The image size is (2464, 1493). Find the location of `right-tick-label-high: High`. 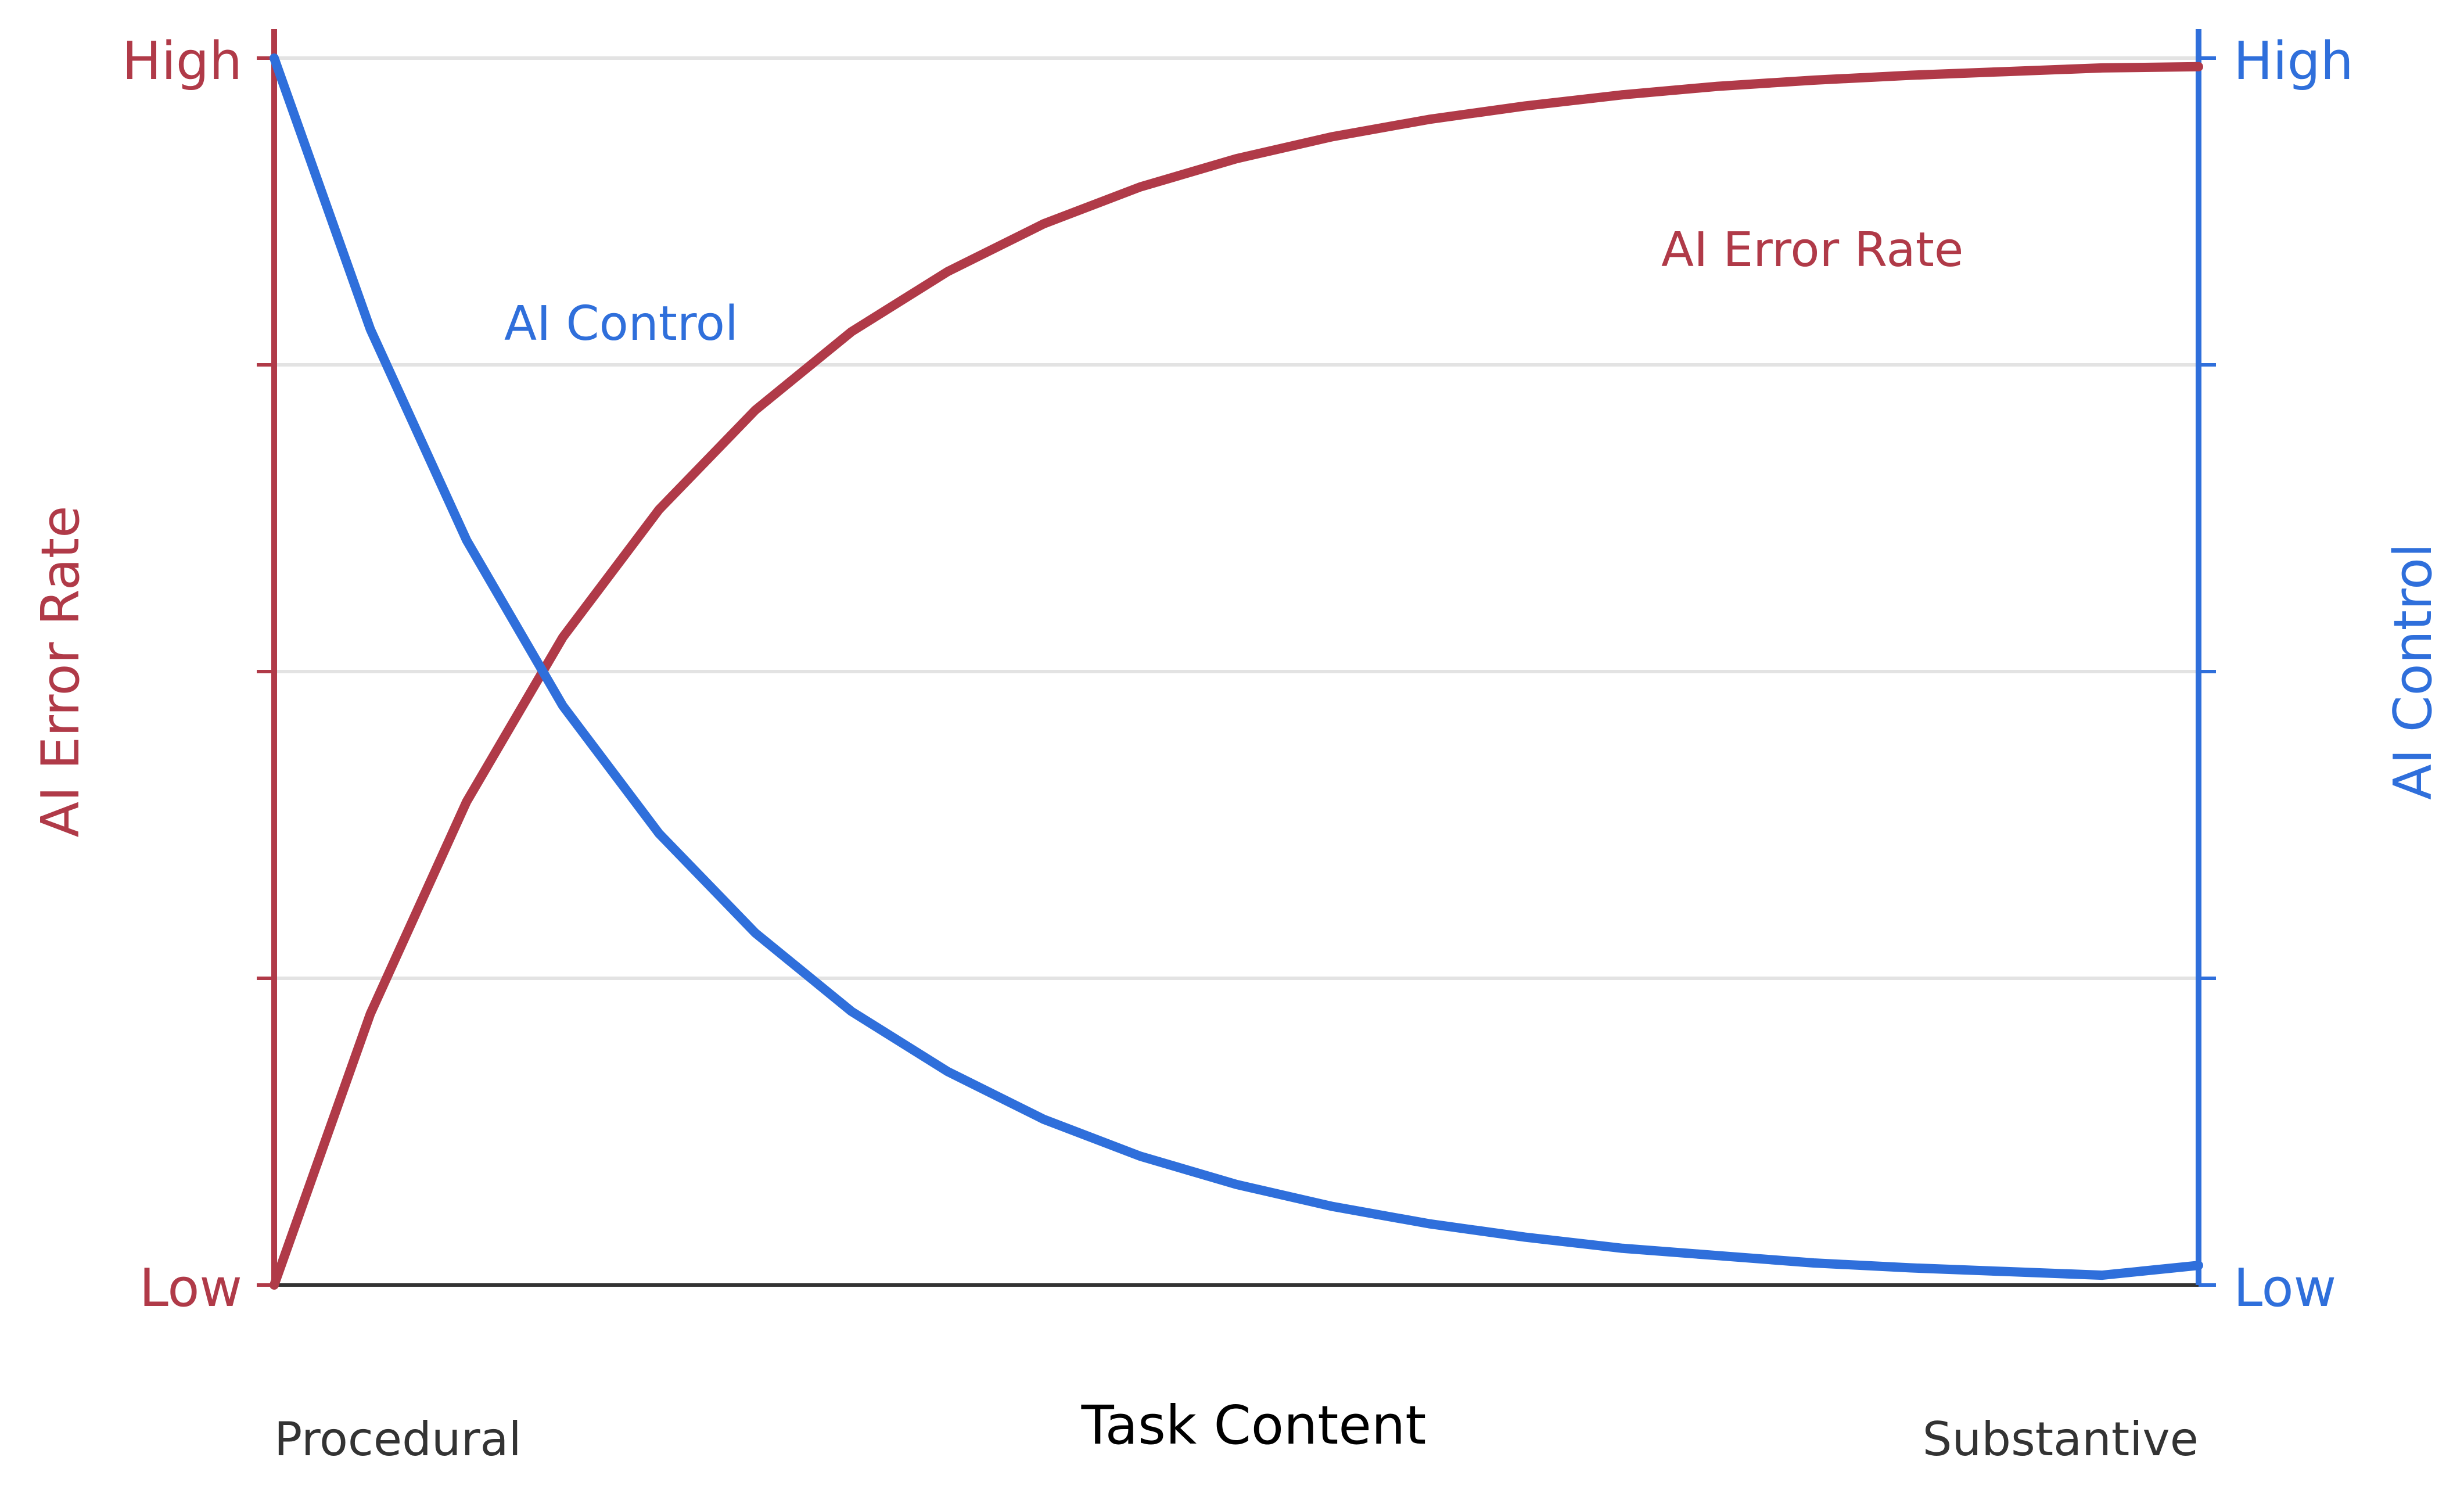

right-tick-label-high: High is located at coordinates (2293, 61).